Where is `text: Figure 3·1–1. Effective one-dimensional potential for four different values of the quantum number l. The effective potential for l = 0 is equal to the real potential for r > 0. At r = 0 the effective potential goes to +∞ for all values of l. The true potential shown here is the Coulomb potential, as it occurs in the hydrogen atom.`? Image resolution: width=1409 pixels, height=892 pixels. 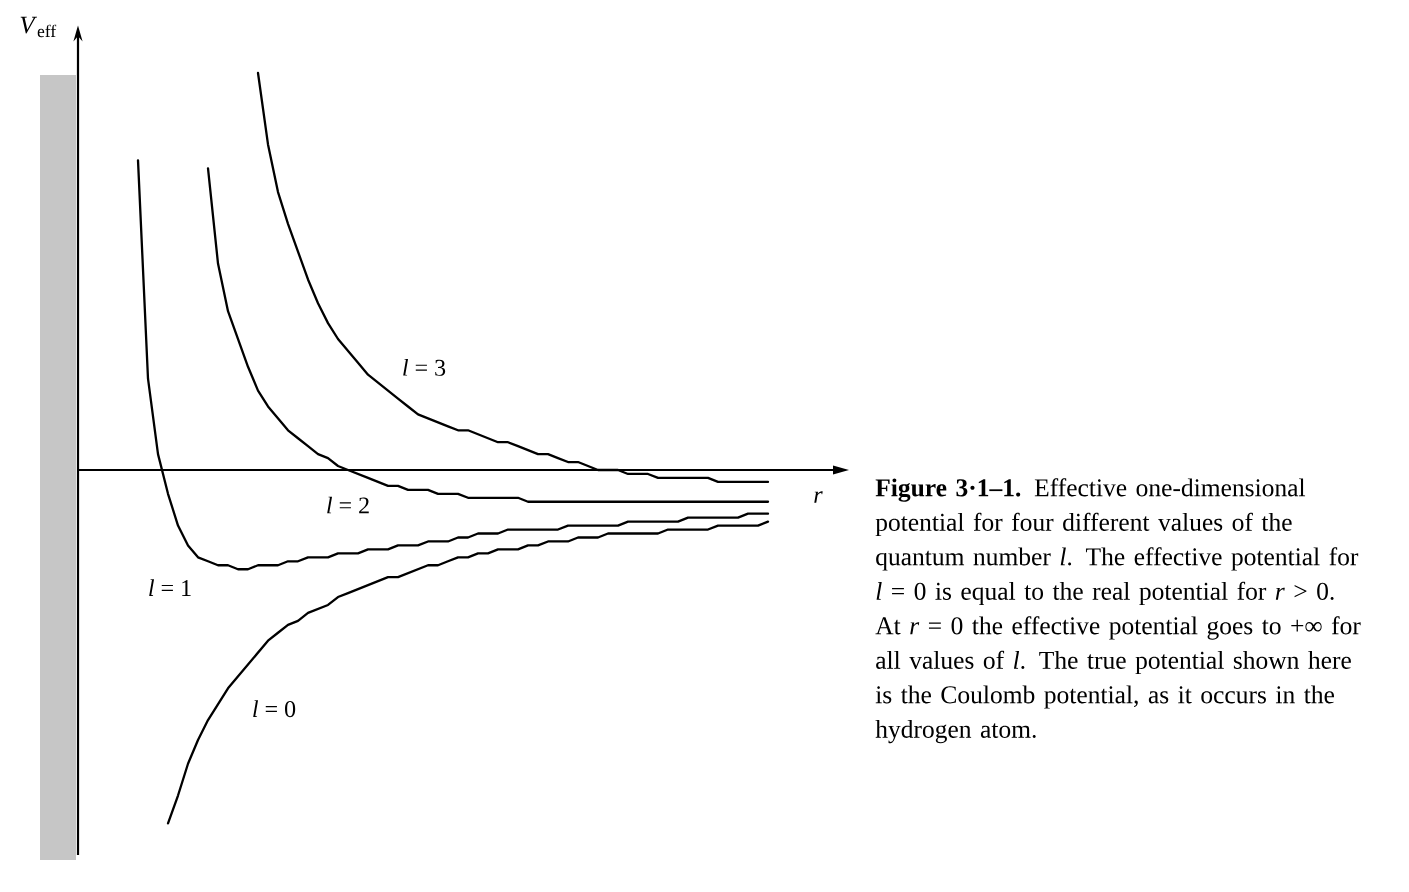
text: Figure 3·1–1. Effective one-dimensional potential for four different values of the quantum number l. The effective potential for l = 0 is equal to the real potential for r > 0. At r = 0 the effective potential goes to +∞ for all values of l. The true potential shown here is the Coulomb potential, as it occurs in the hydrogen atom. is located at coordinates (1118, 611).